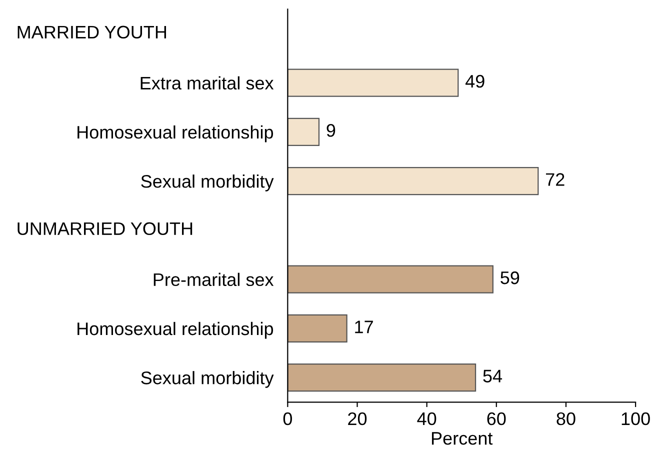  What do you see at coordinates (566, 419) in the screenshot?
I see `x-tick-label: 80` at bounding box center [566, 419].